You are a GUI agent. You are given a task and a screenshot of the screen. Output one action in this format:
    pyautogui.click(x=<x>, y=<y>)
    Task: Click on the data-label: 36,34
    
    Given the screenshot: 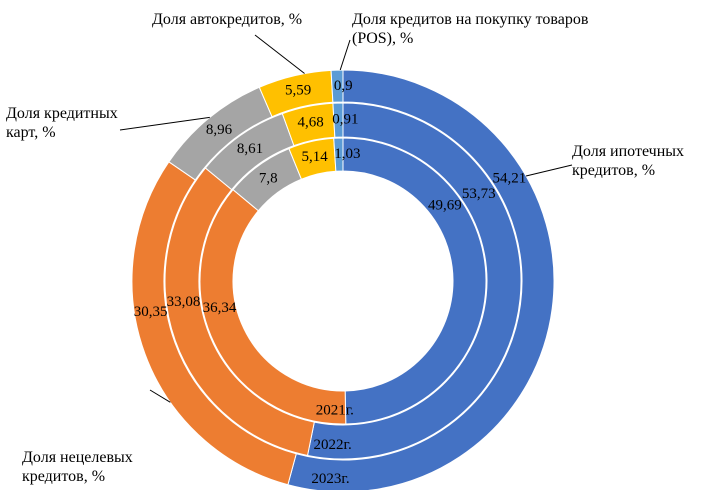 What is the action you would take?
    pyautogui.click(x=220, y=308)
    